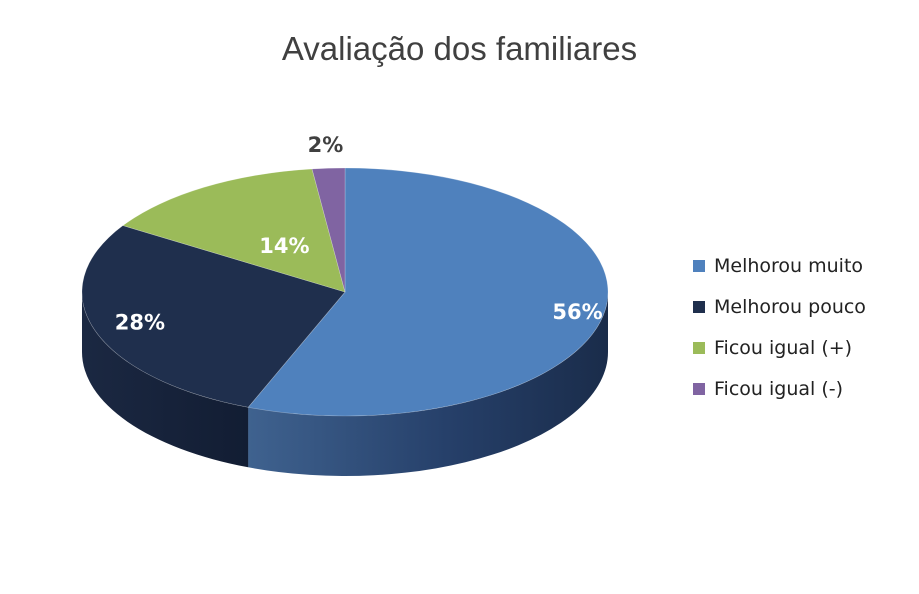 Image resolution: width=919 pixels, height=594 pixels. What do you see at coordinates (165, 380) in the screenshot?
I see `pie-slice-side-melhorou-pouco` at bounding box center [165, 380].